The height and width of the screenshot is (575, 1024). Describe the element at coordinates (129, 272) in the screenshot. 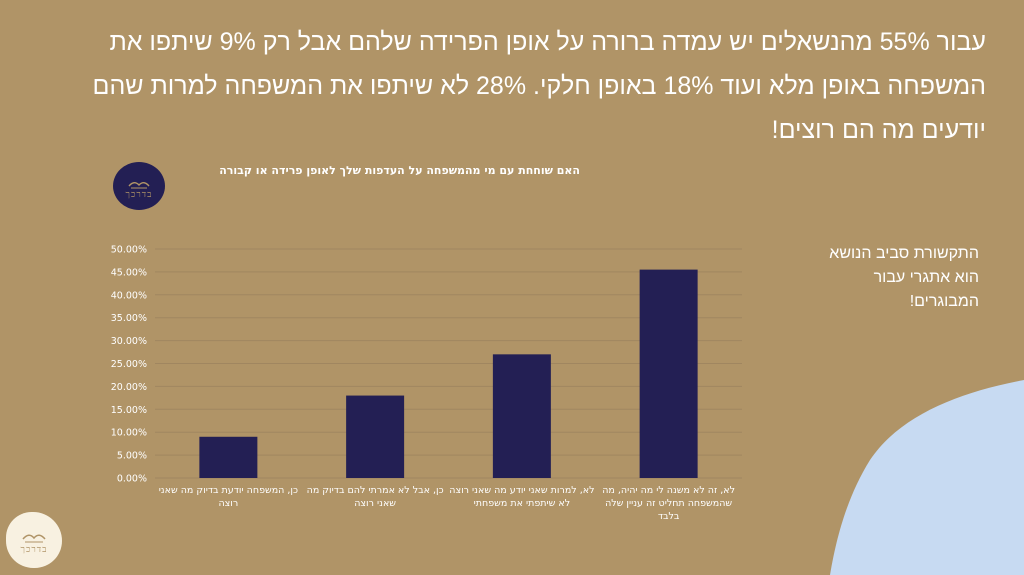

I see `y-tick-label: 45.00%` at that location.